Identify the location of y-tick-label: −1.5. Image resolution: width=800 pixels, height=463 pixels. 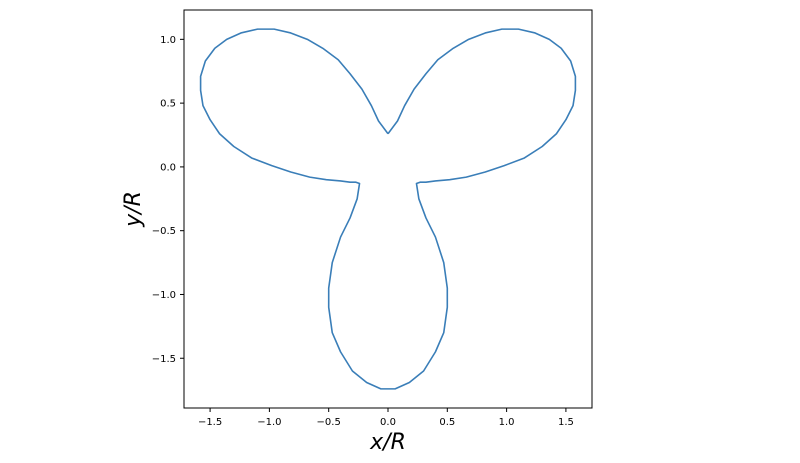
(164, 359).